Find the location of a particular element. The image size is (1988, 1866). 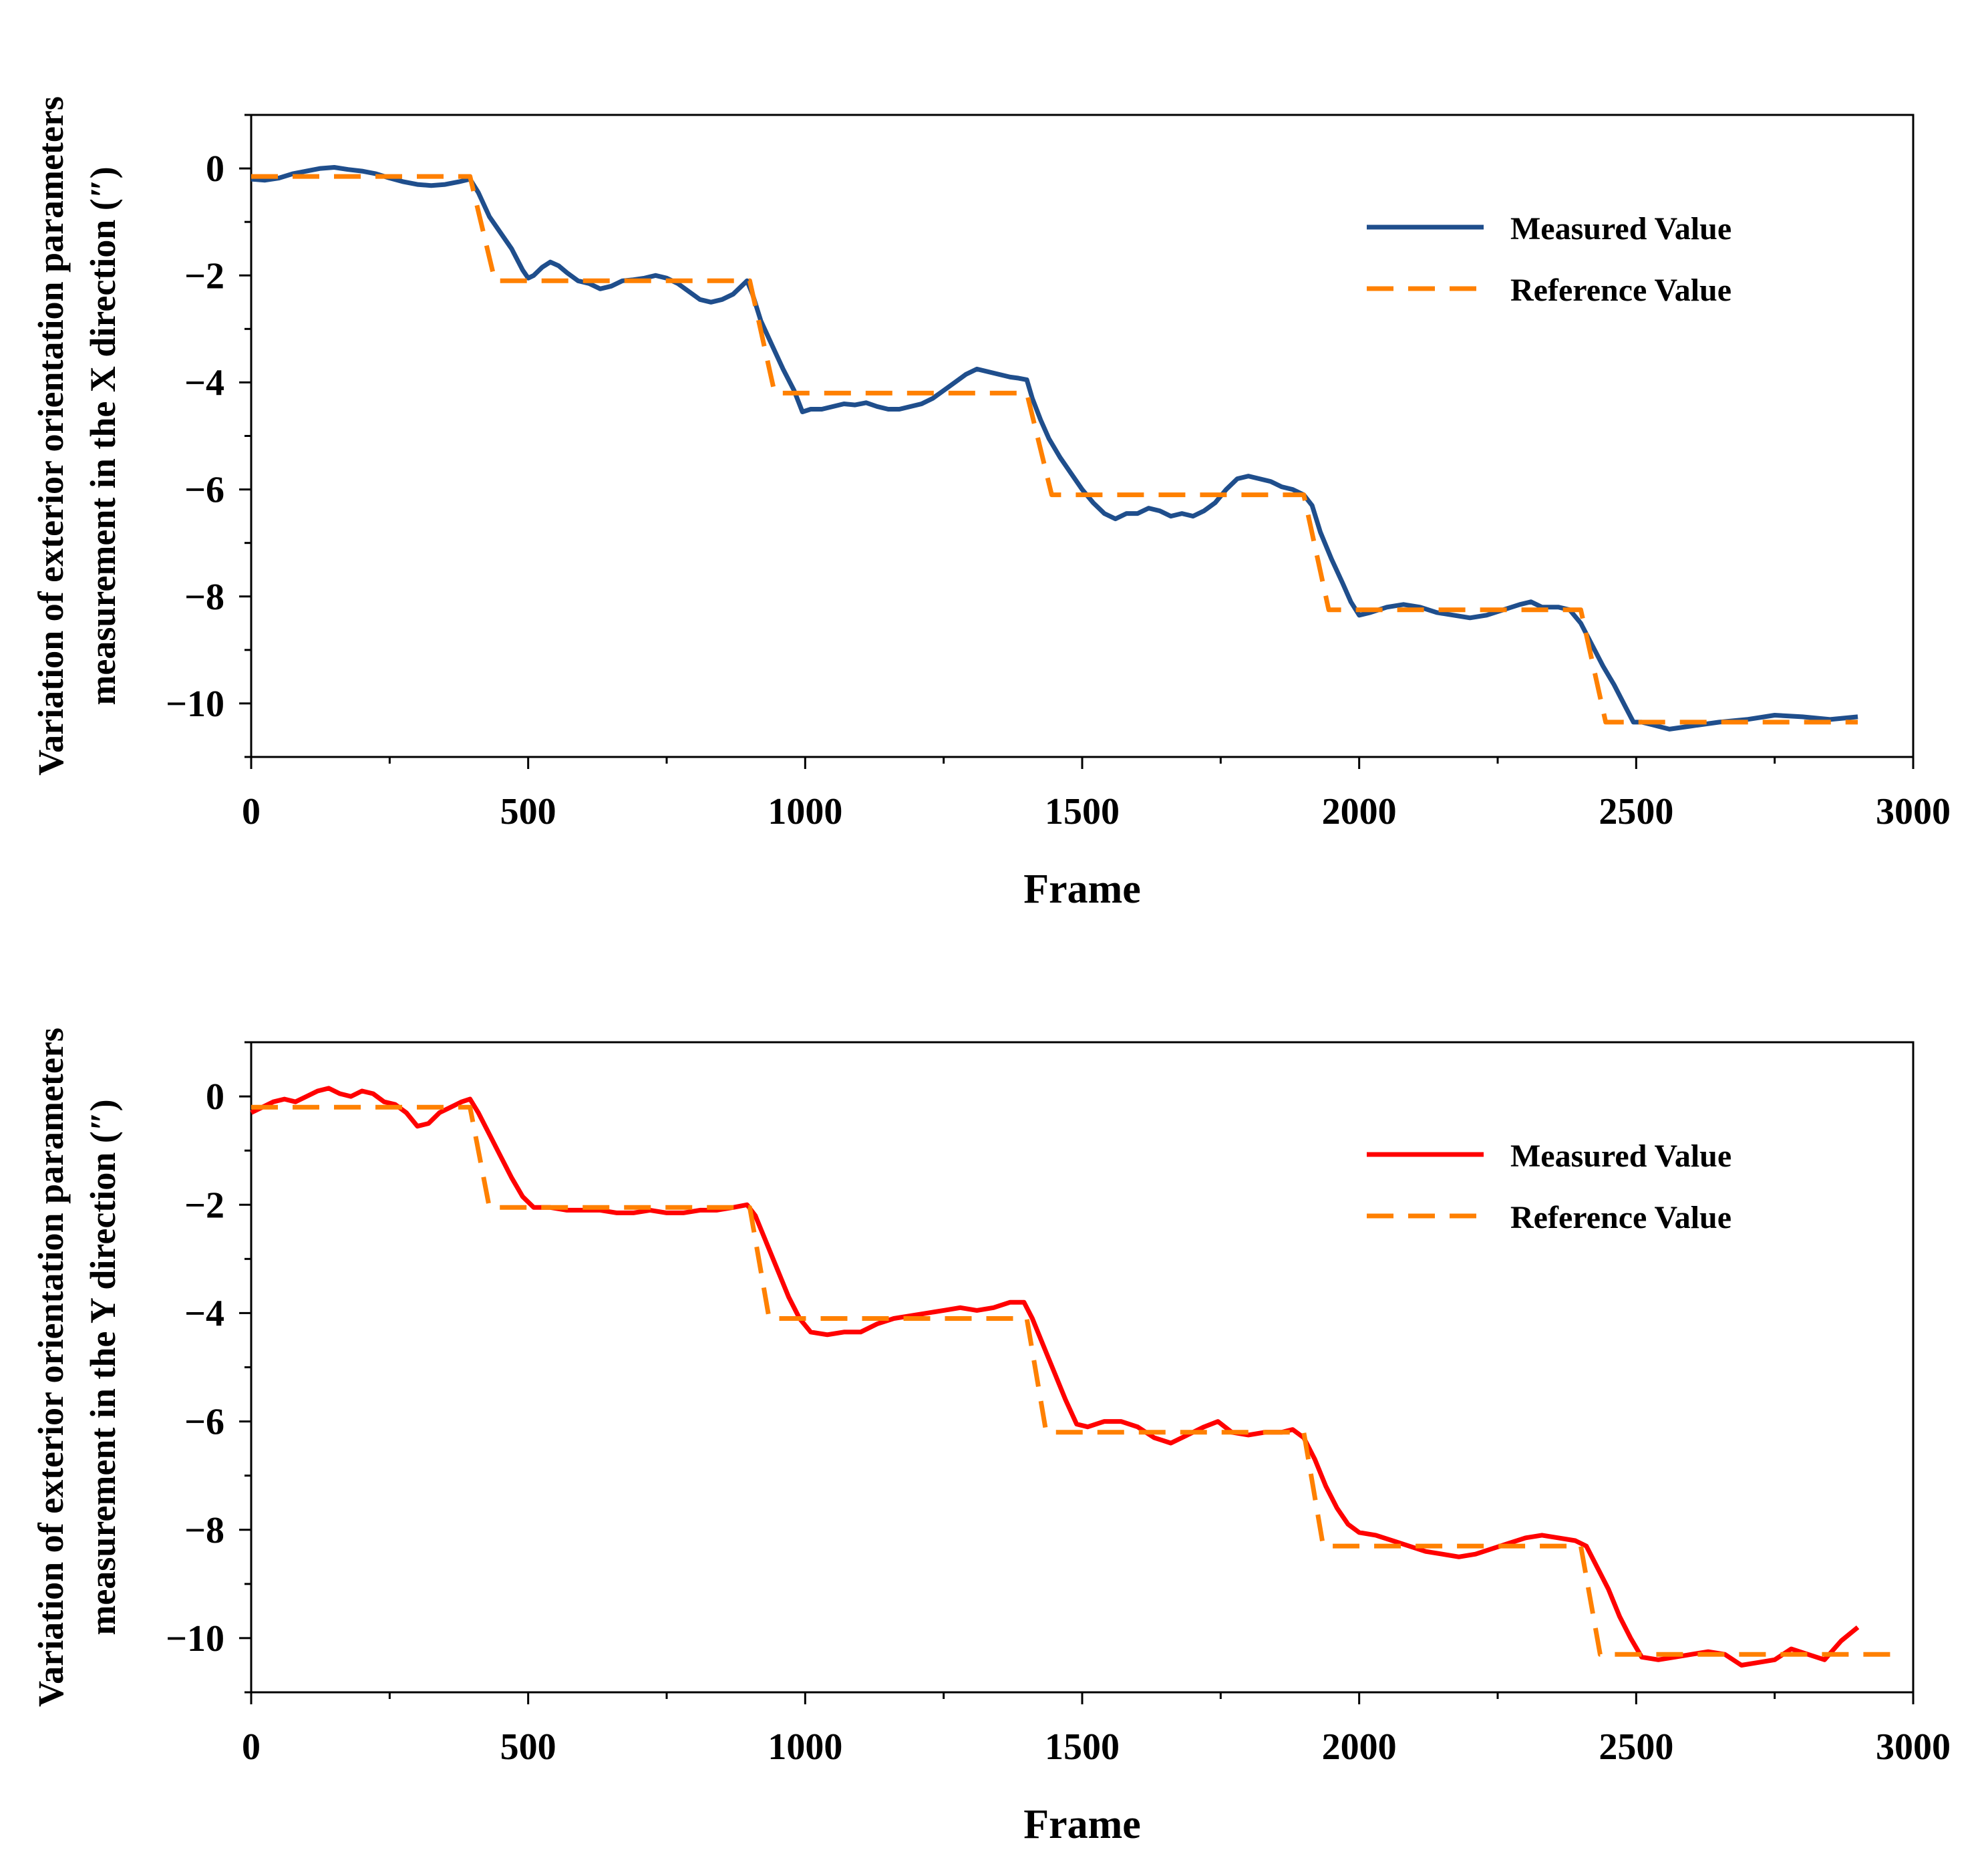

y-axis-label-line2: measurement in the Y direction (″) is located at coordinates (103, 1367).